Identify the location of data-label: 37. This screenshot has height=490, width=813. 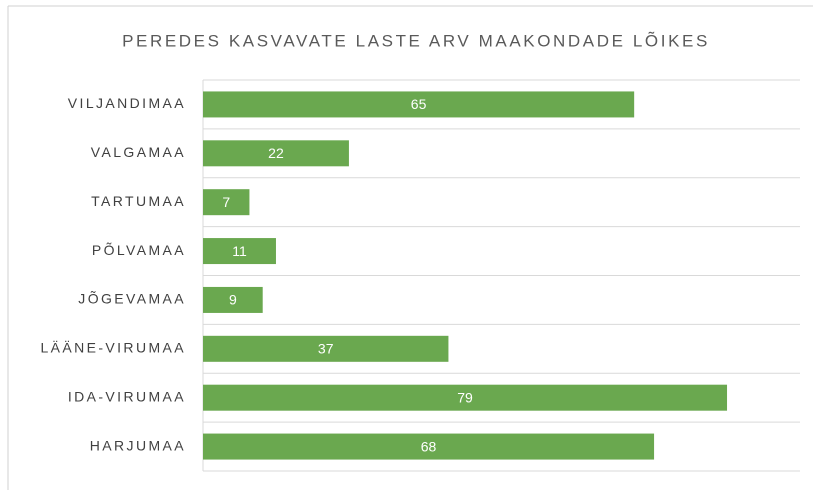
(326, 349).